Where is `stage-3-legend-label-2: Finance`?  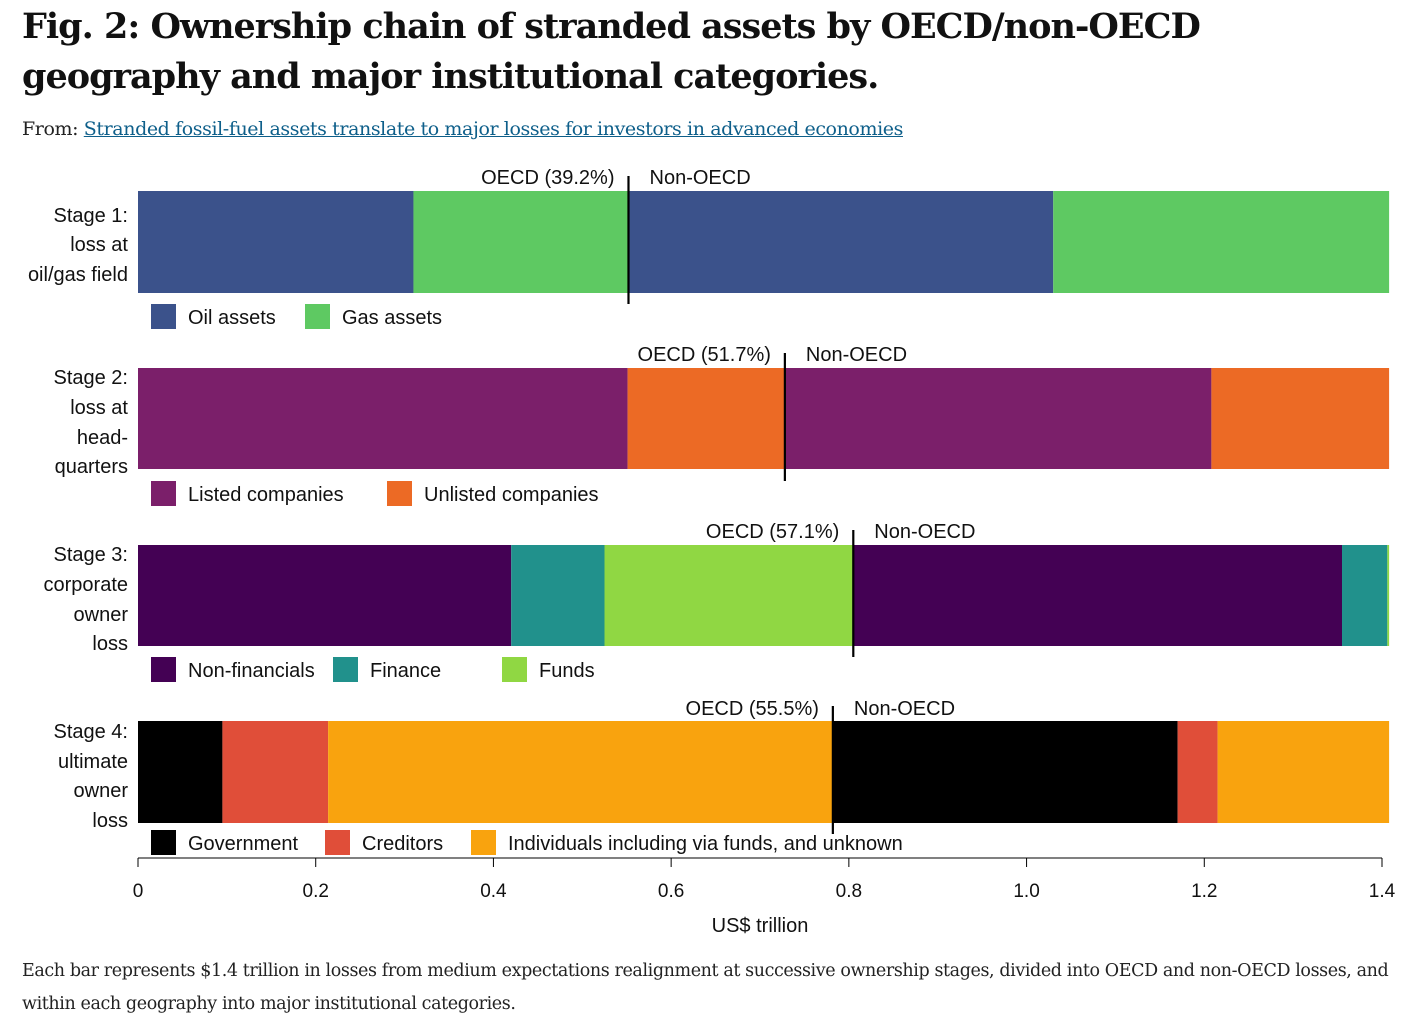
stage-3-legend-label-2: Finance is located at coordinates (405, 671).